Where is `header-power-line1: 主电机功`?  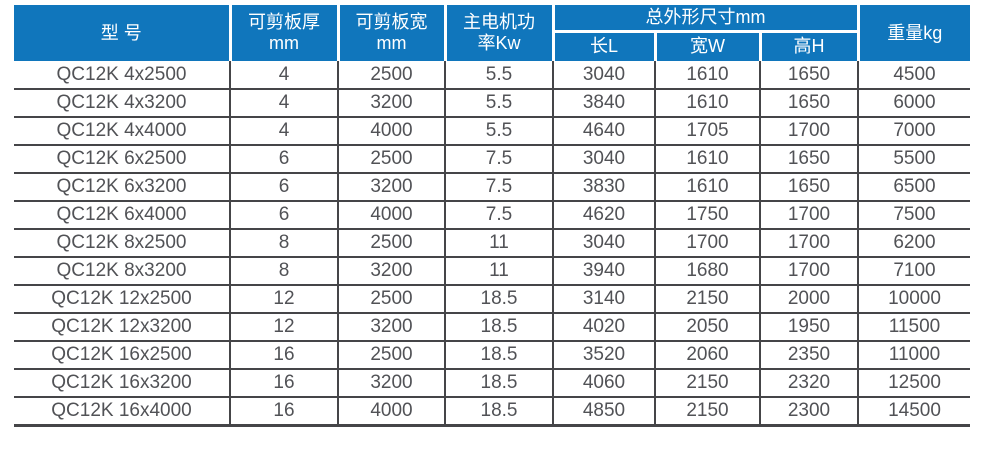 header-power-line1: 主电机功 is located at coordinates (499, 22).